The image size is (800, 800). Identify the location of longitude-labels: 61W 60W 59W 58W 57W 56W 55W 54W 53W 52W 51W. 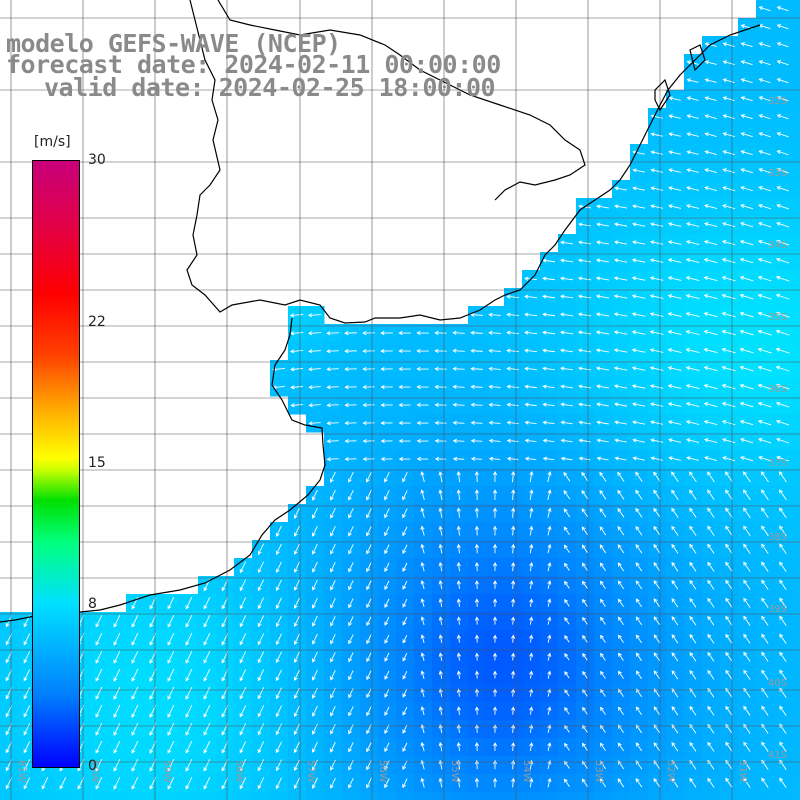
(382, 771).